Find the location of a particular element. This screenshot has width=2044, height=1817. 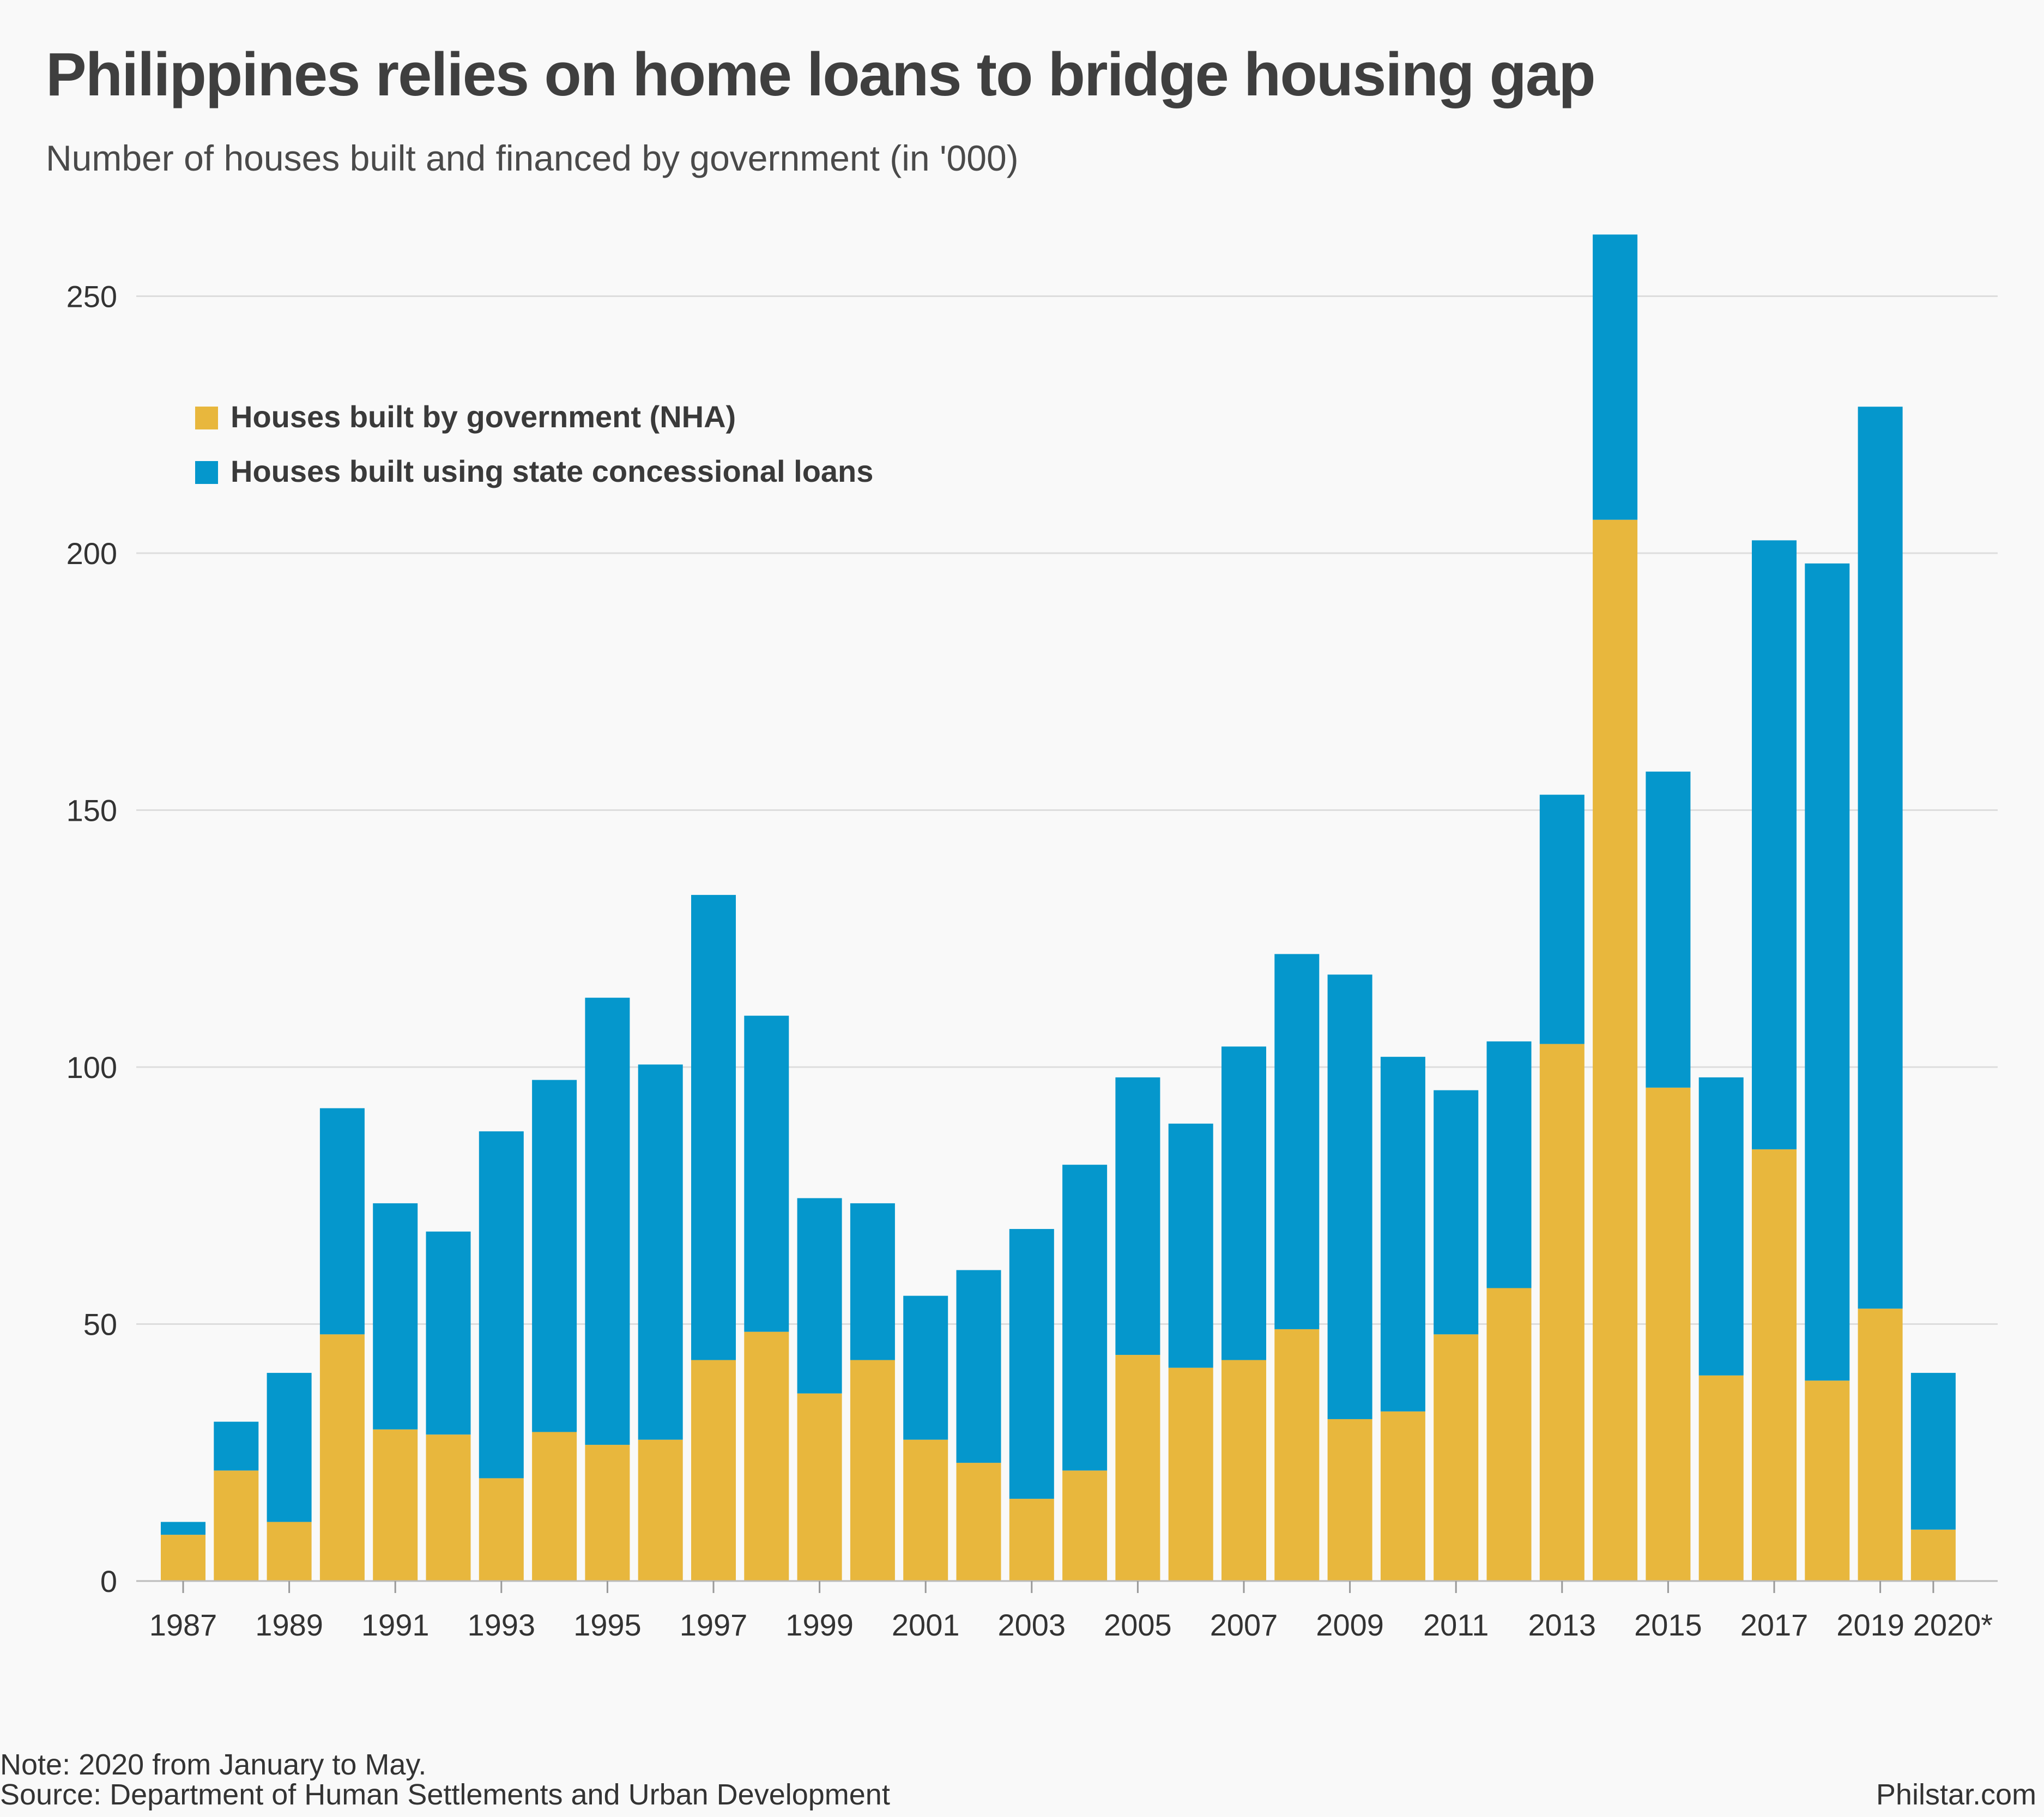

bar-loans-1987 is located at coordinates (183, 1528).